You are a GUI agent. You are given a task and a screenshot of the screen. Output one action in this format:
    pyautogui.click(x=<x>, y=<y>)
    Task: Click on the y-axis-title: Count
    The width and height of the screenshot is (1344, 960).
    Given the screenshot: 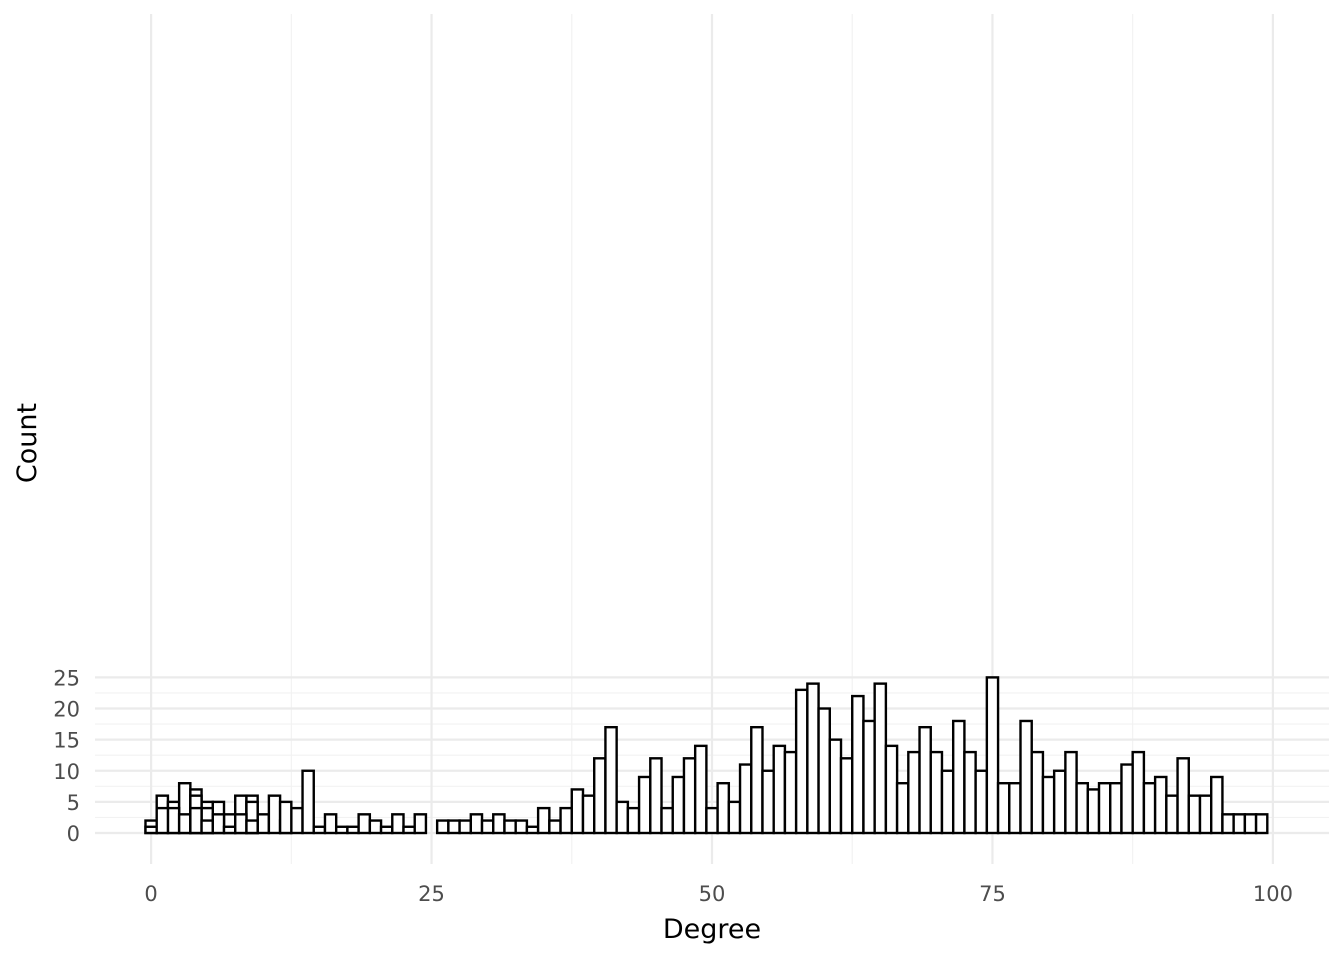 What is the action you would take?
    pyautogui.click(x=27, y=443)
    